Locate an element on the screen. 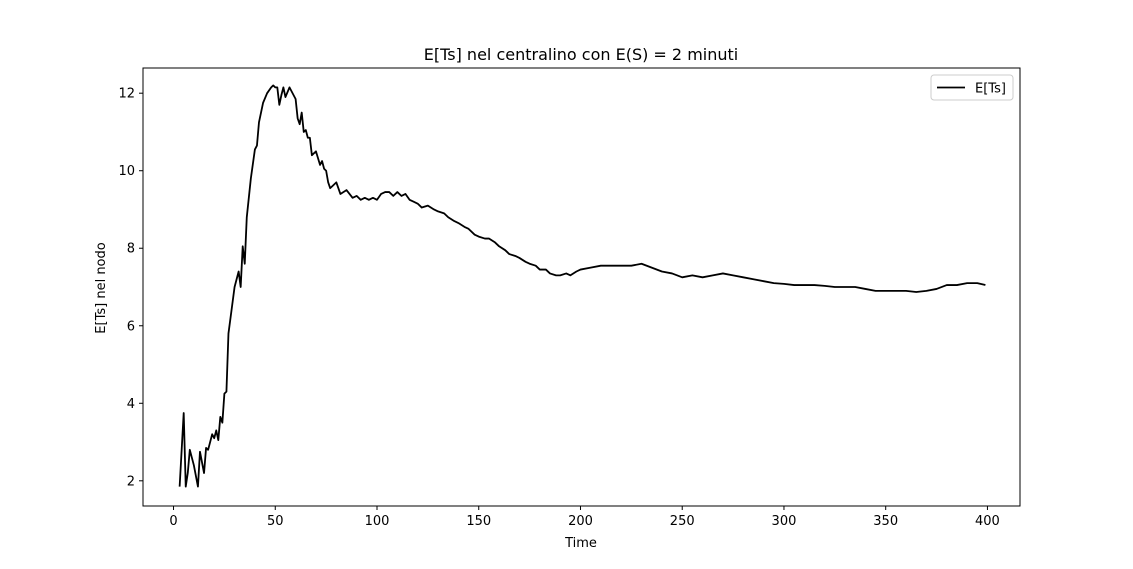 The height and width of the screenshot is (569, 1133). x-tick-label: 0 is located at coordinates (173, 521).